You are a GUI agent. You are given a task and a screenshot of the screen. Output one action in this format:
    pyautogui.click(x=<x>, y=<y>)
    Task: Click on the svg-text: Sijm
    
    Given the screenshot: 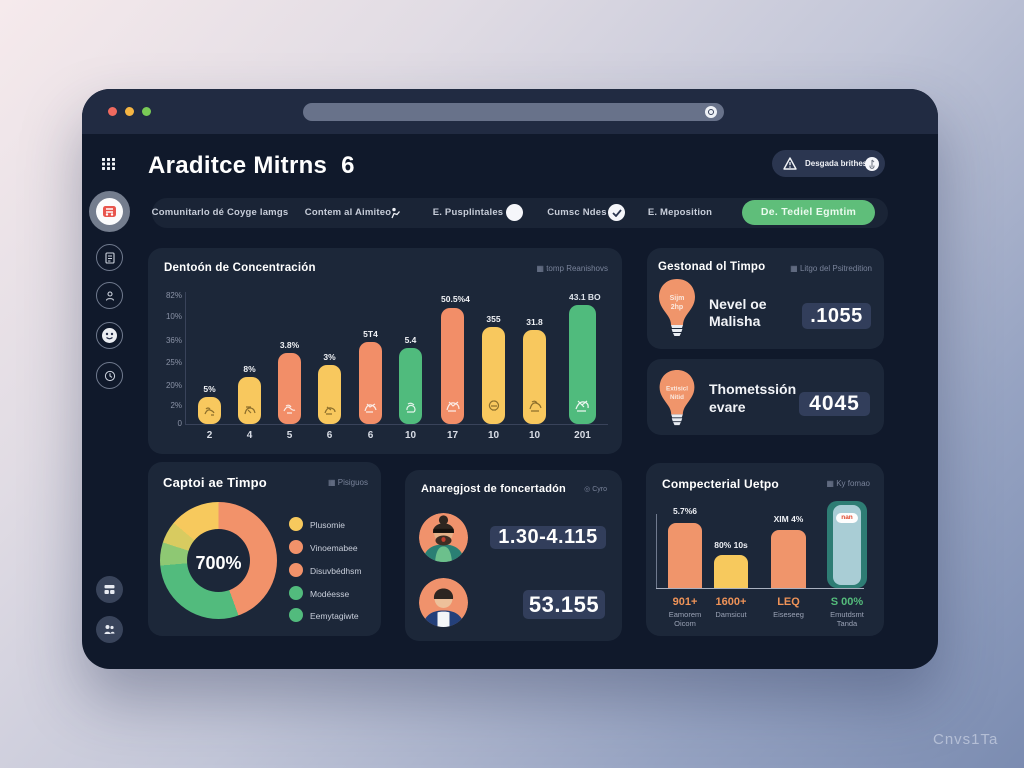 What is the action you would take?
    pyautogui.click(x=677, y=298)
    